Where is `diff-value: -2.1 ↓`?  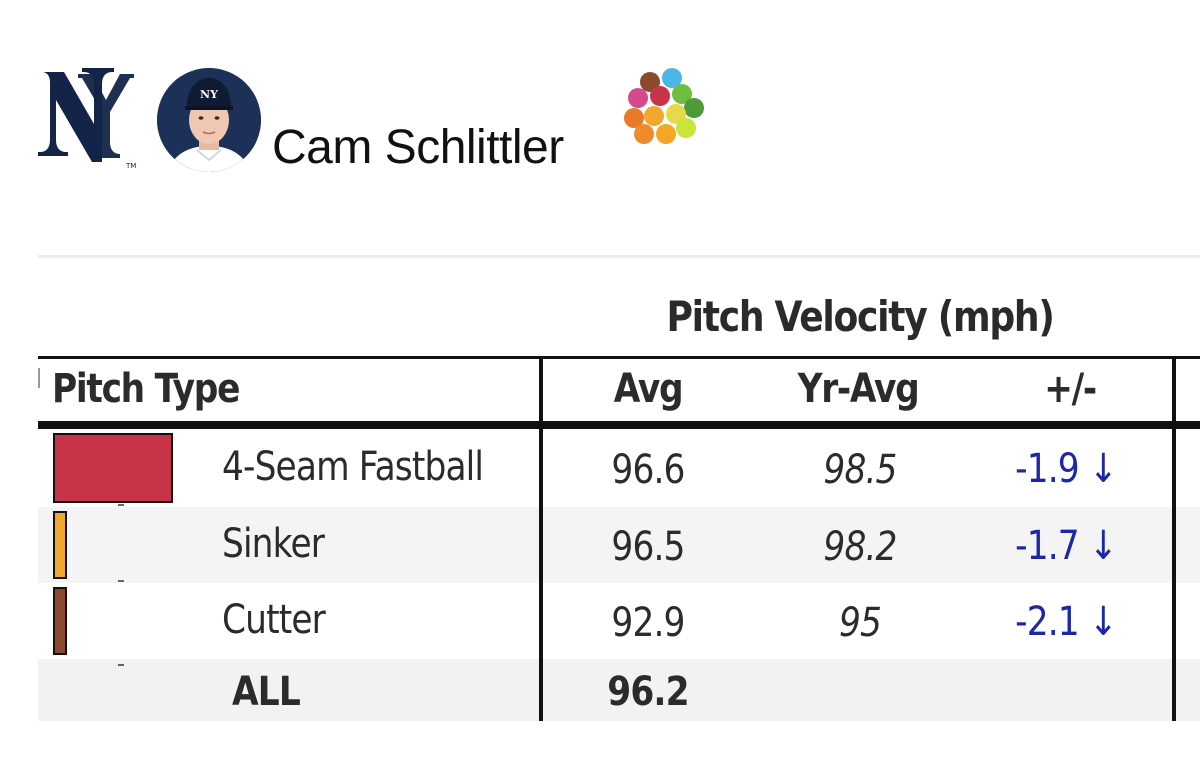 diff-value: -2.1 ↓ is located at coordinates (1066, 622).